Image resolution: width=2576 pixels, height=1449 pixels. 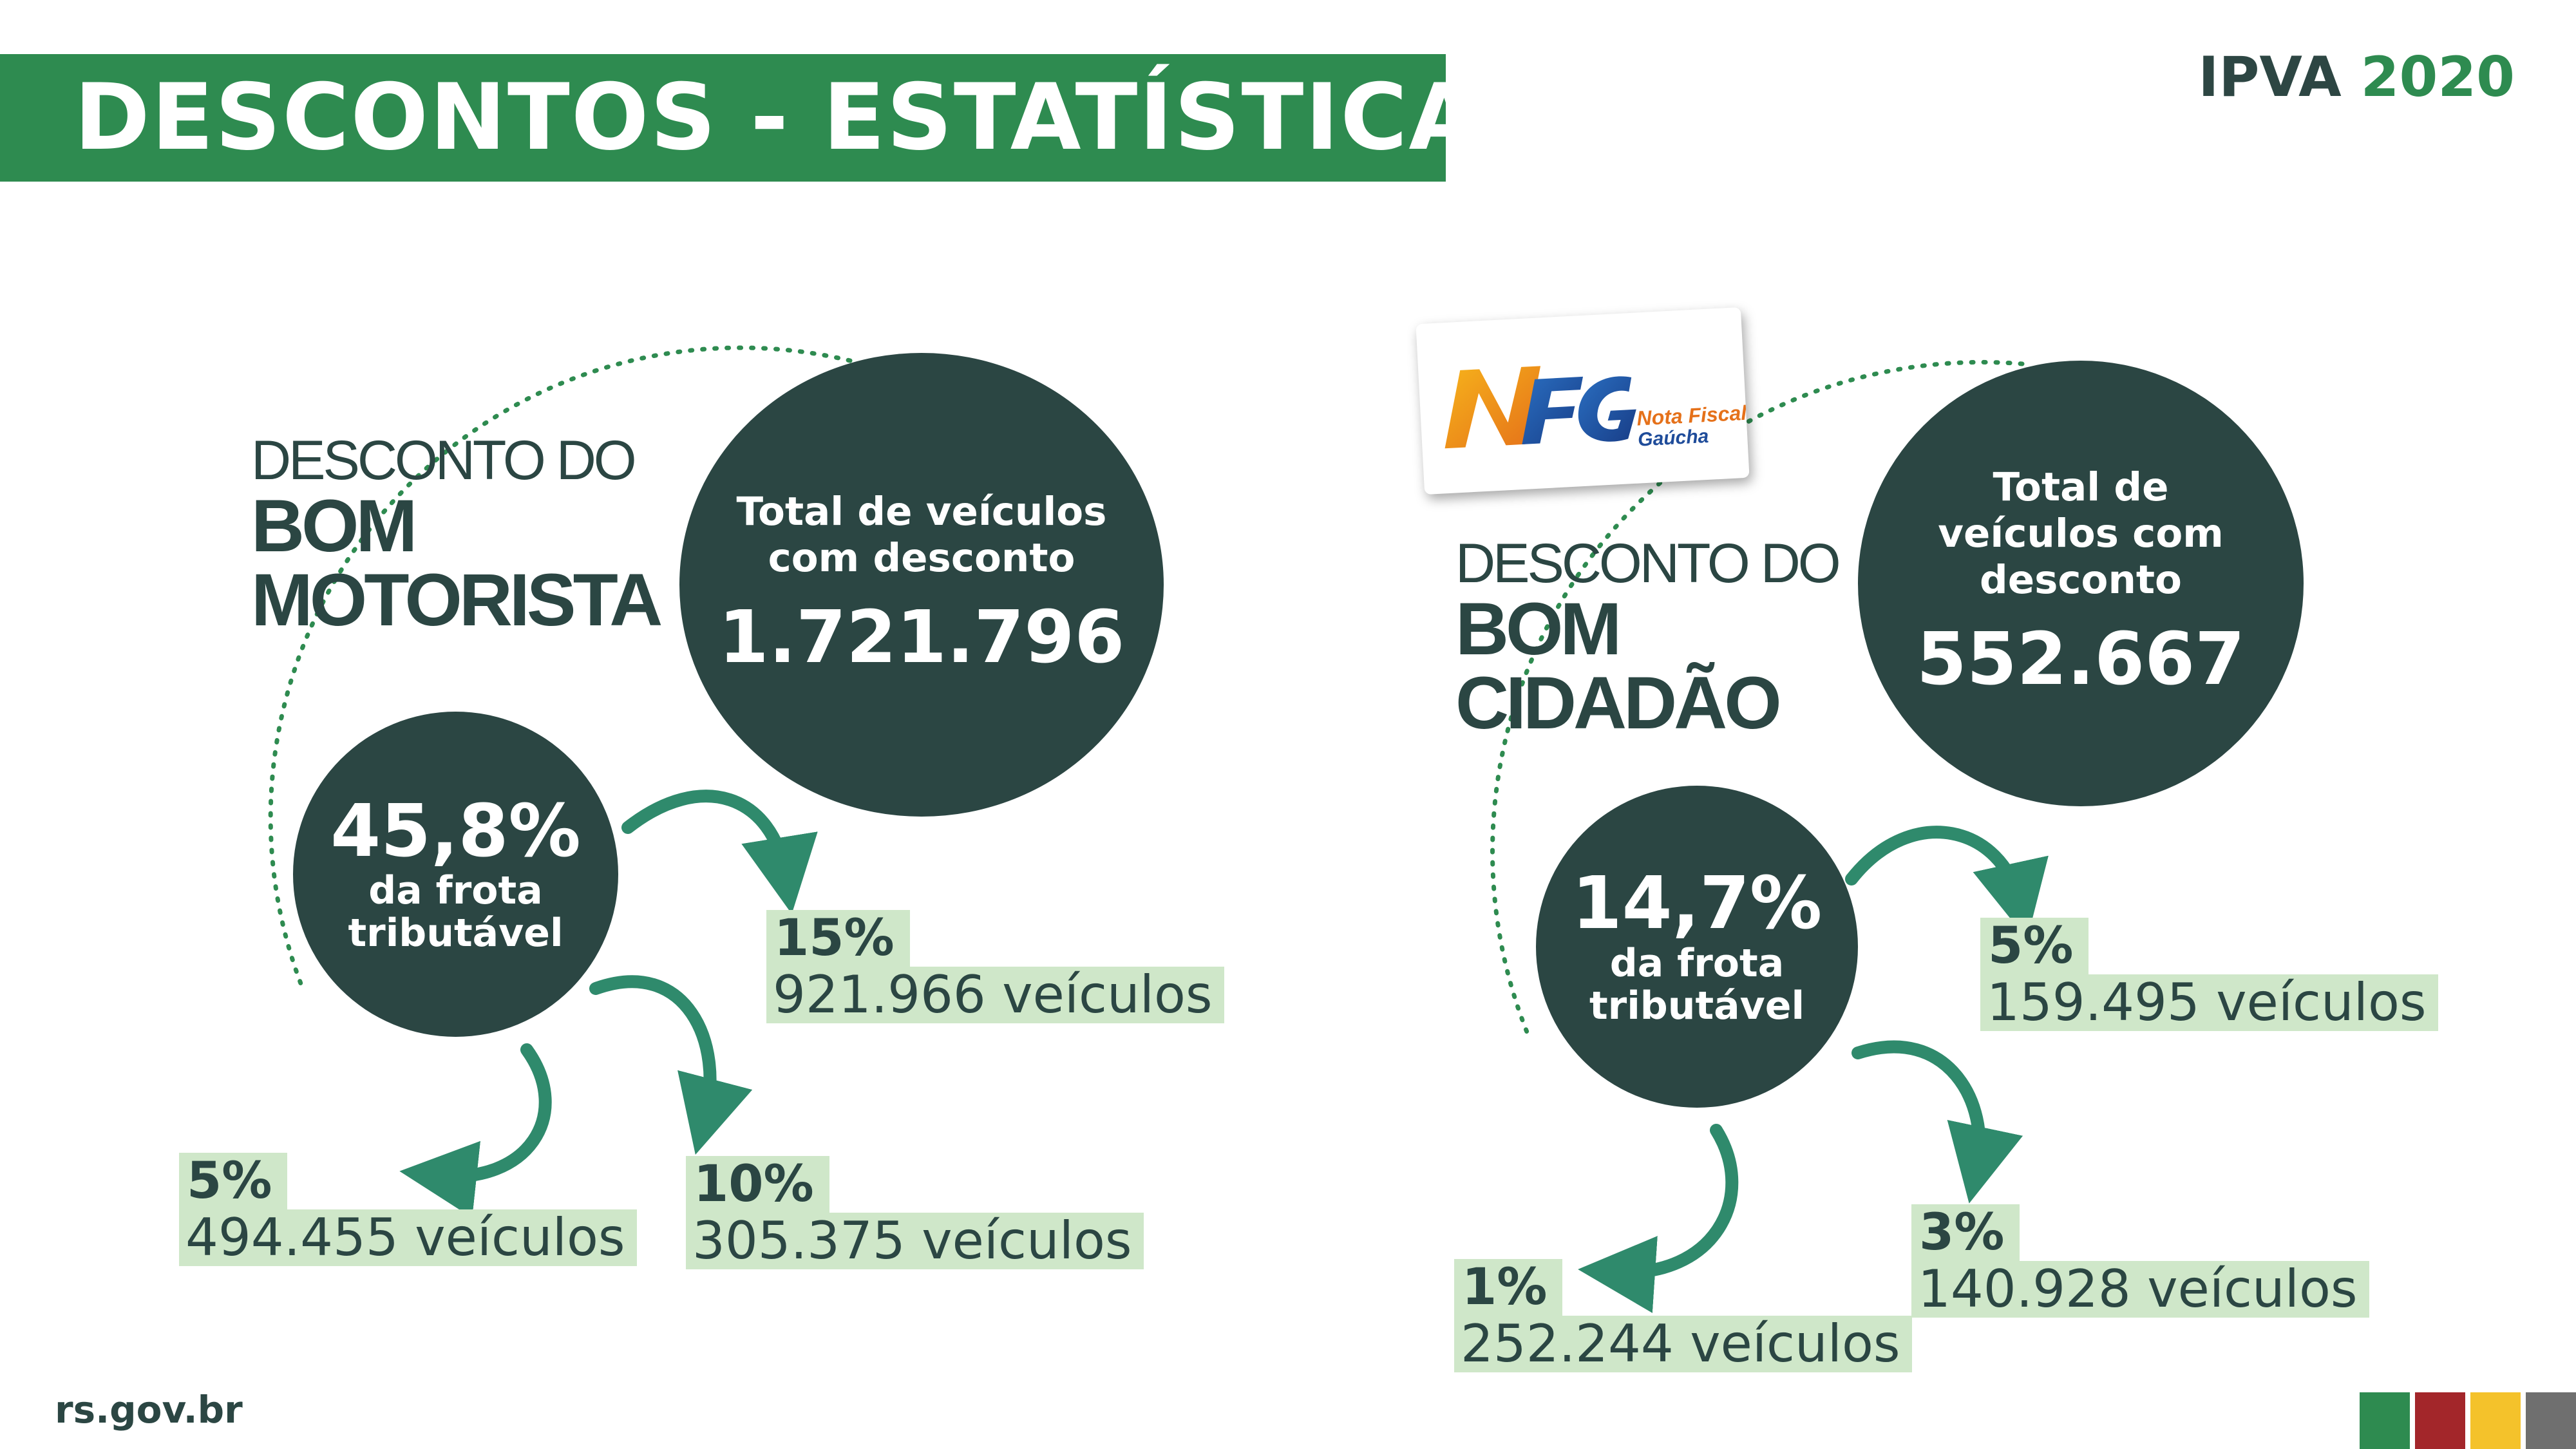 What do you see at coordinates (2270, 77) in the screenshot?
I see `ipva-label: IPVA` at bounding box center [2270, 77].